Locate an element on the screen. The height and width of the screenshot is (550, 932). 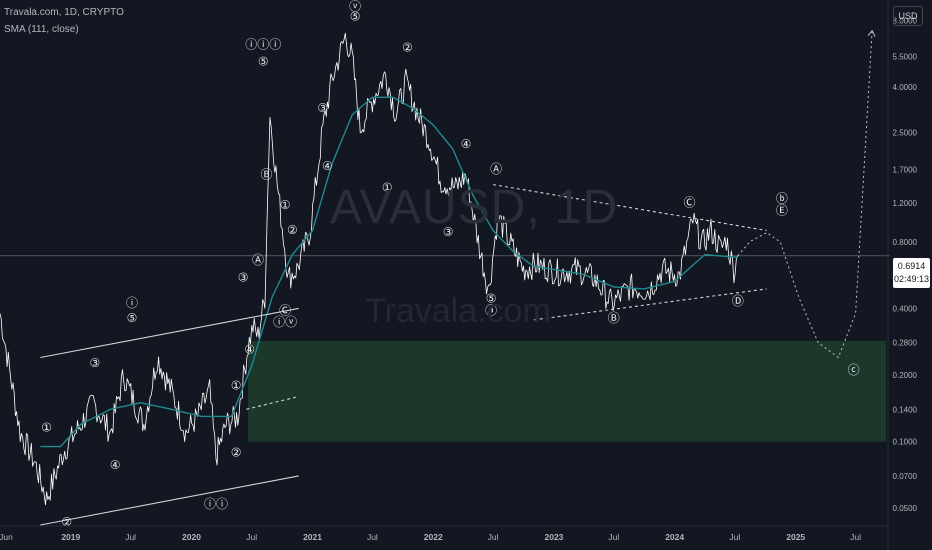
price-tick-label: 5.5000 is located at coordinates (905, 57).